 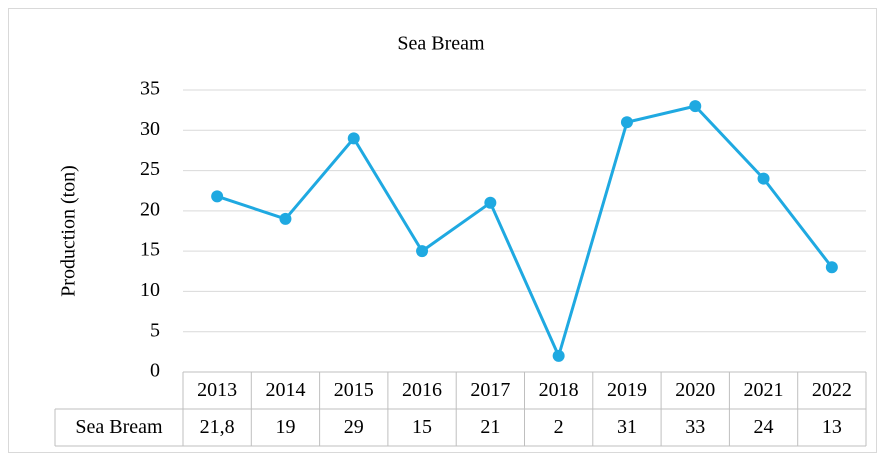 I want to click on y-tick-label: 5, so click(x=155, y=330).